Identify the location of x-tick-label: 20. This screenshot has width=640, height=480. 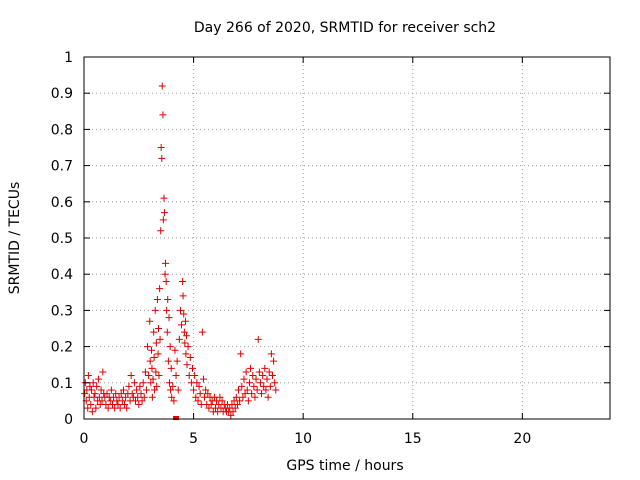
(522, 439).